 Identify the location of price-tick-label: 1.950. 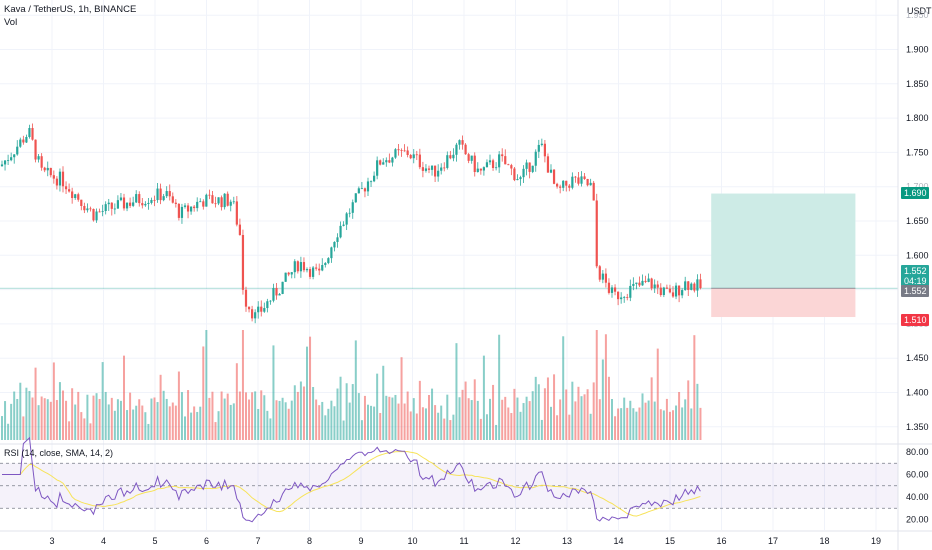
(917, 15).